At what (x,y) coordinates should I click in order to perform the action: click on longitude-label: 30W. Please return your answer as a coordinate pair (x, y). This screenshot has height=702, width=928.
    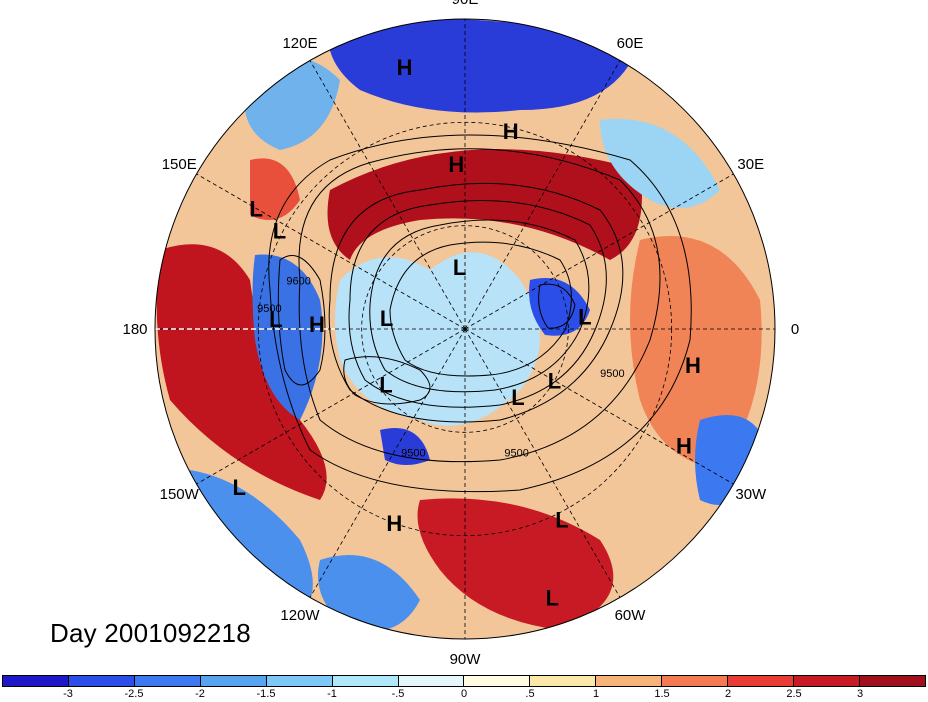
    Looking at the image, I should click on (751, 494).